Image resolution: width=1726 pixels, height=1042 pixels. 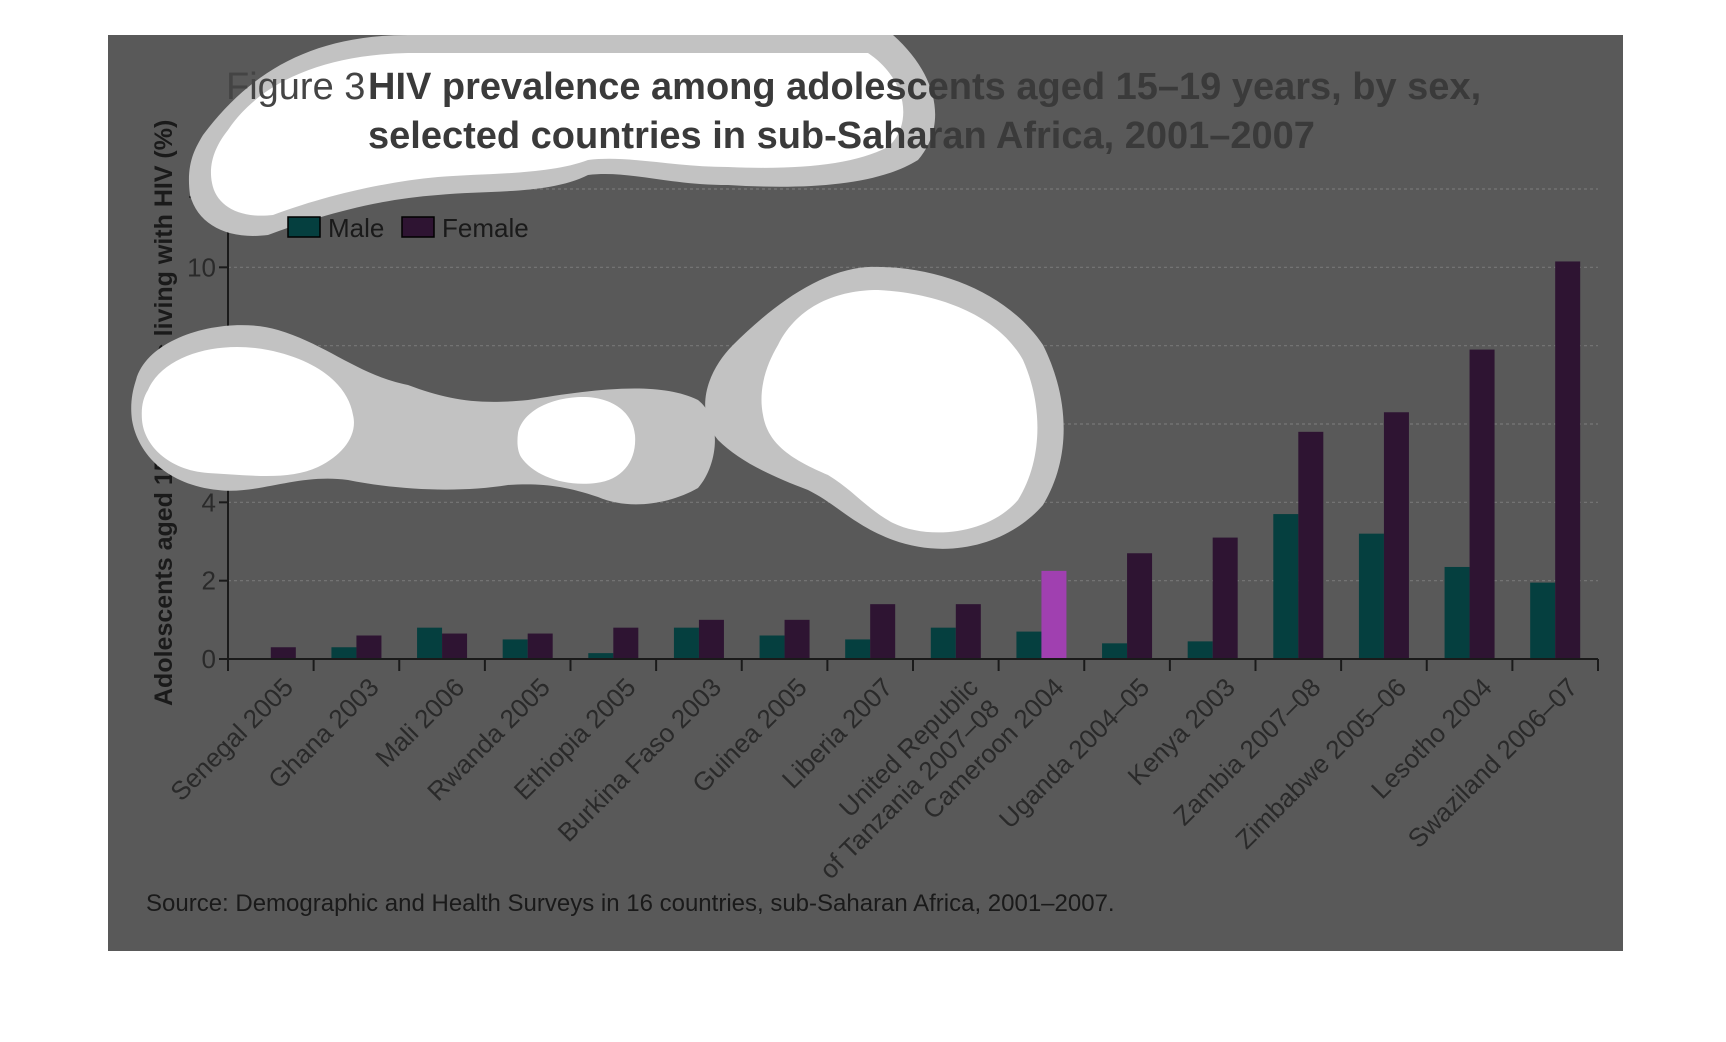 I want to click on y-tick-label: 10, so click(x=201, y=267).